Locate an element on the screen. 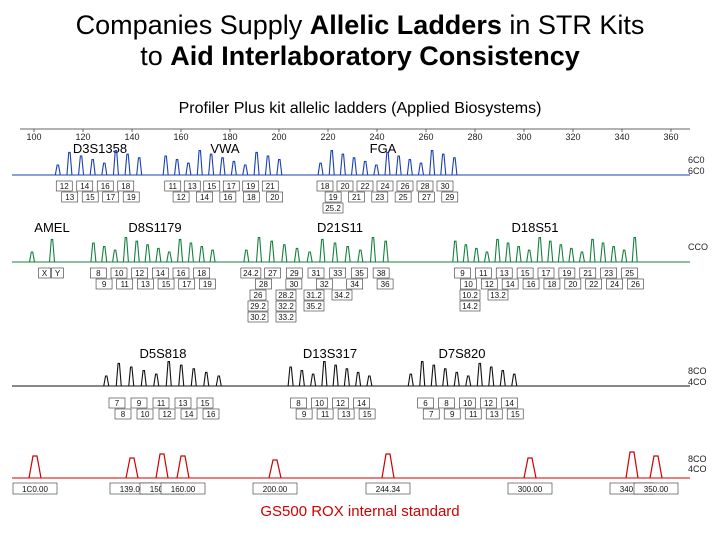 Image resolution: width=720 pixels, height=540 pixels. allele-label: 27 is located at coordinates (272, 273).